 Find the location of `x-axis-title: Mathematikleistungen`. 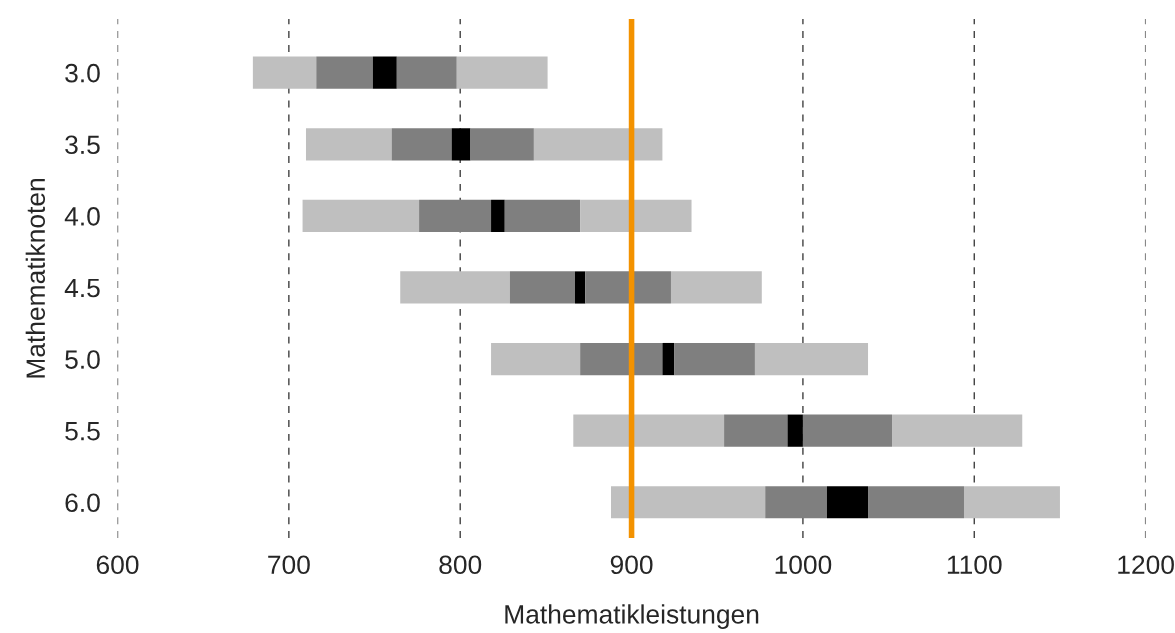

x-axis-title: Mathematikleistungen is located at coordinates (632, 616).